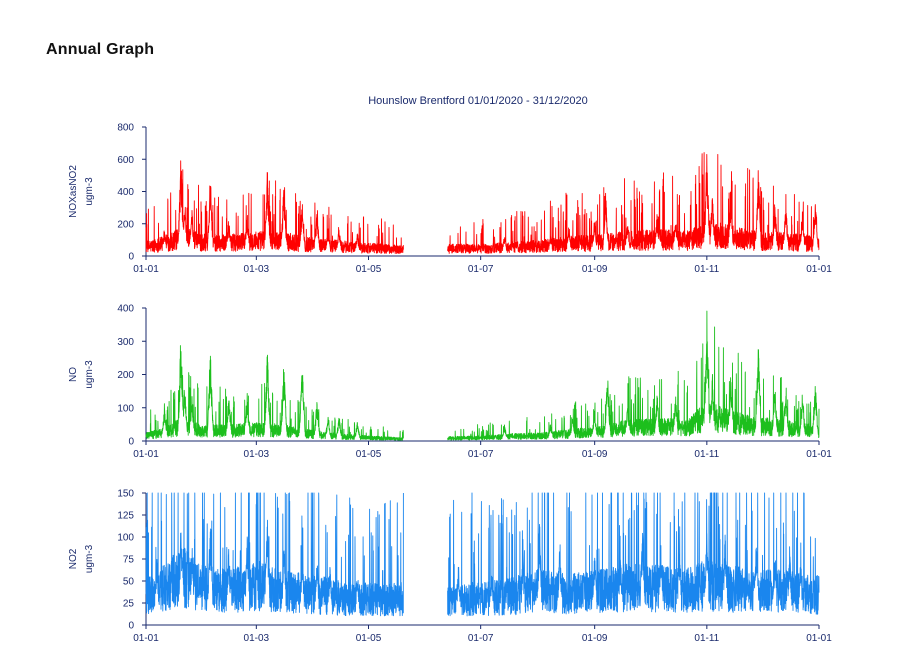 This screenshot has height=664, width=919. Describe the element at coordinates (125, 516) in the screenshot. I see `y-tick-label: 125` at that location.